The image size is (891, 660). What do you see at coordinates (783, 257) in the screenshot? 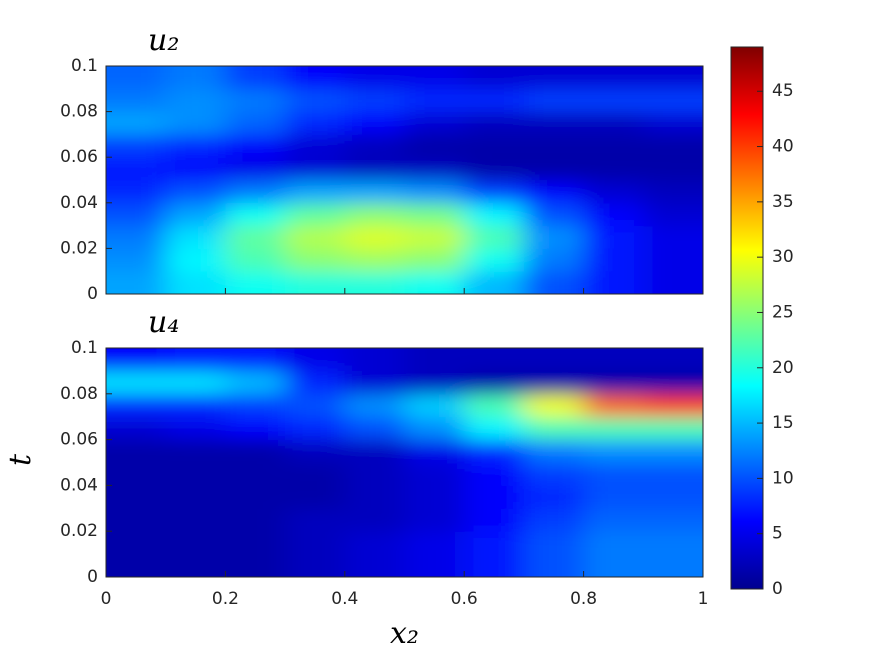
I see `colorbar-tick-label: 30` at bounding box center [783, 257].